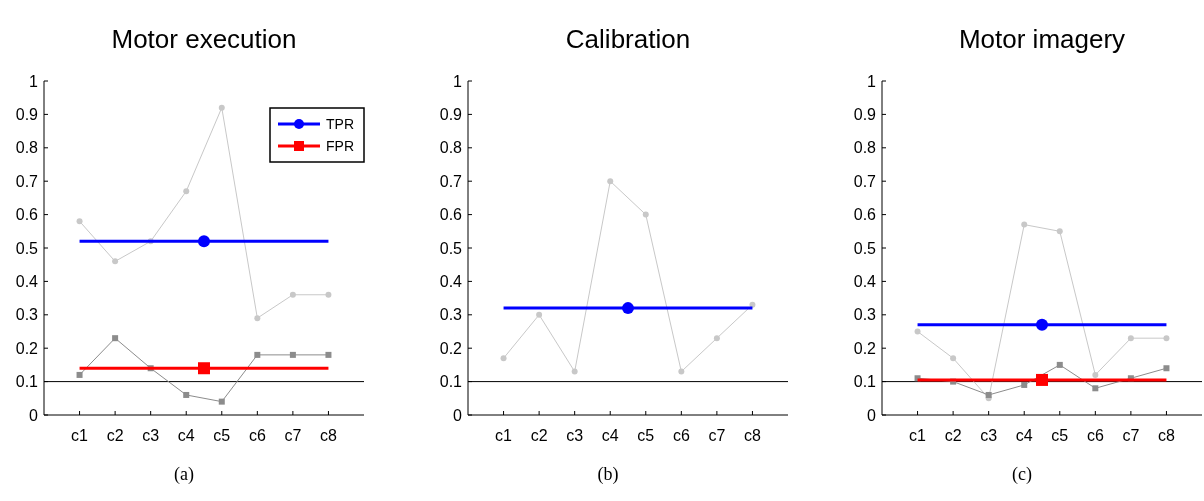 This screenshot has height=501, width=1204. Describe the element at coordinates (204, 39) in the screenshot. I see `chart-title: Motor execution` at that location.